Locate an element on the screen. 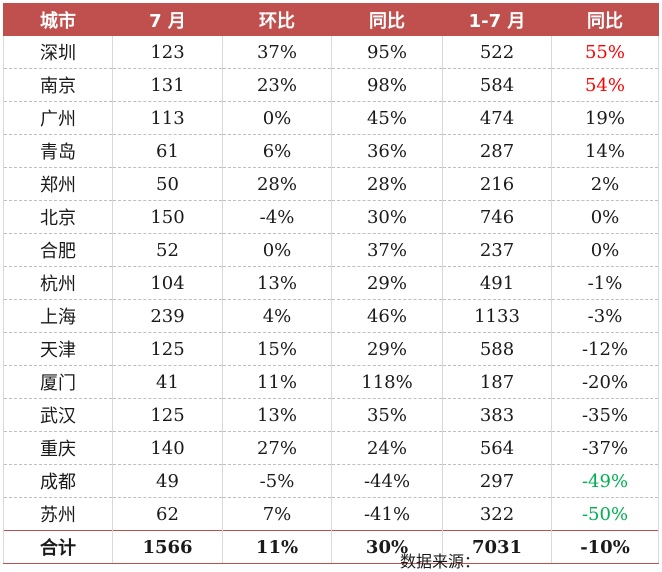  july-cell: 62 is located at coordinates (167, 514).